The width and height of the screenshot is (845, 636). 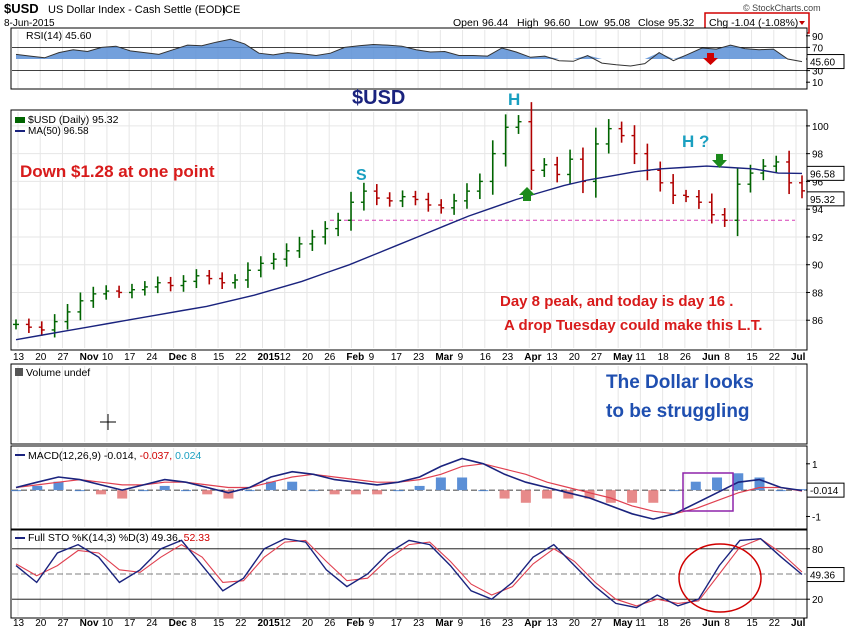 I want to click on head-h-label: H, so click(x=514, y=99).